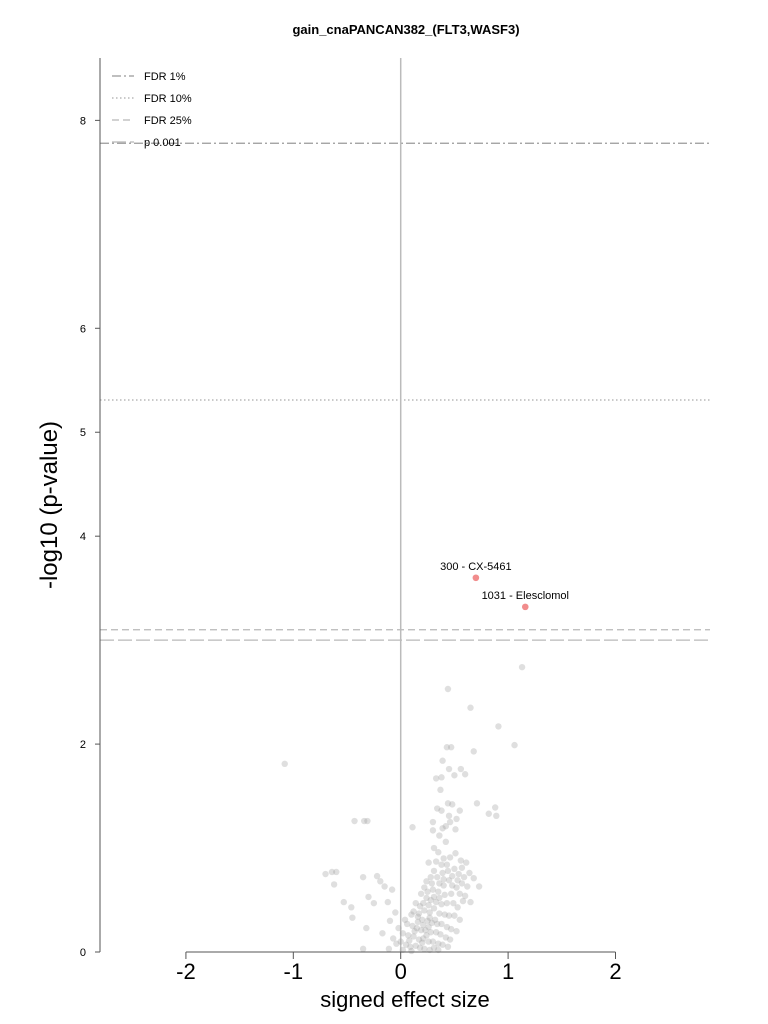 Image resolution: width=768 pixels, height=1024 pixels. I want to click on highlight-label: 300 - CX-5461, so click(476, 567).